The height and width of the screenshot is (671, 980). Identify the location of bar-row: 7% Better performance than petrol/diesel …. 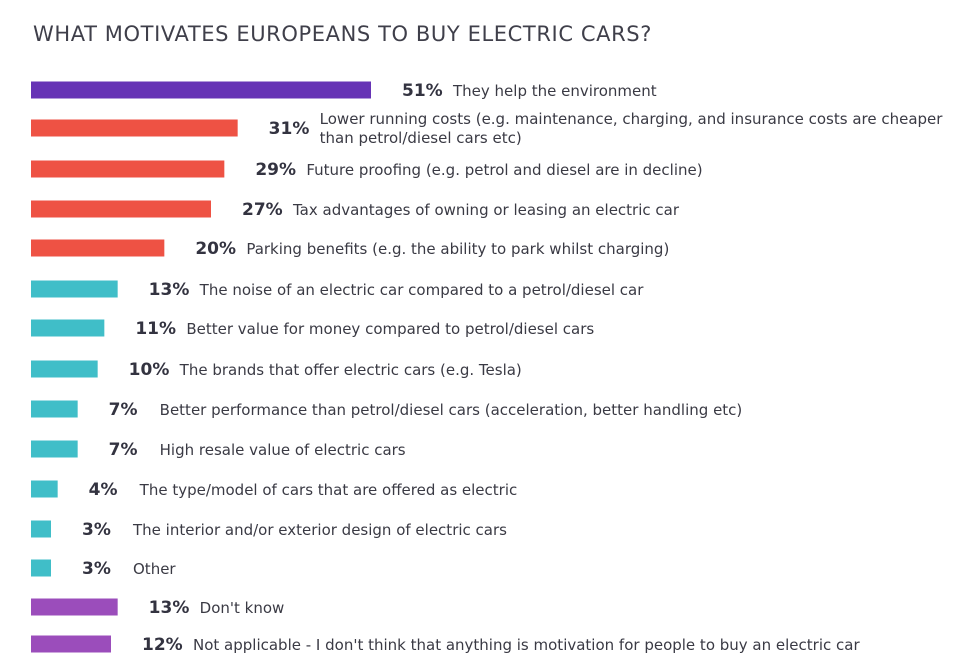
(386, 410).